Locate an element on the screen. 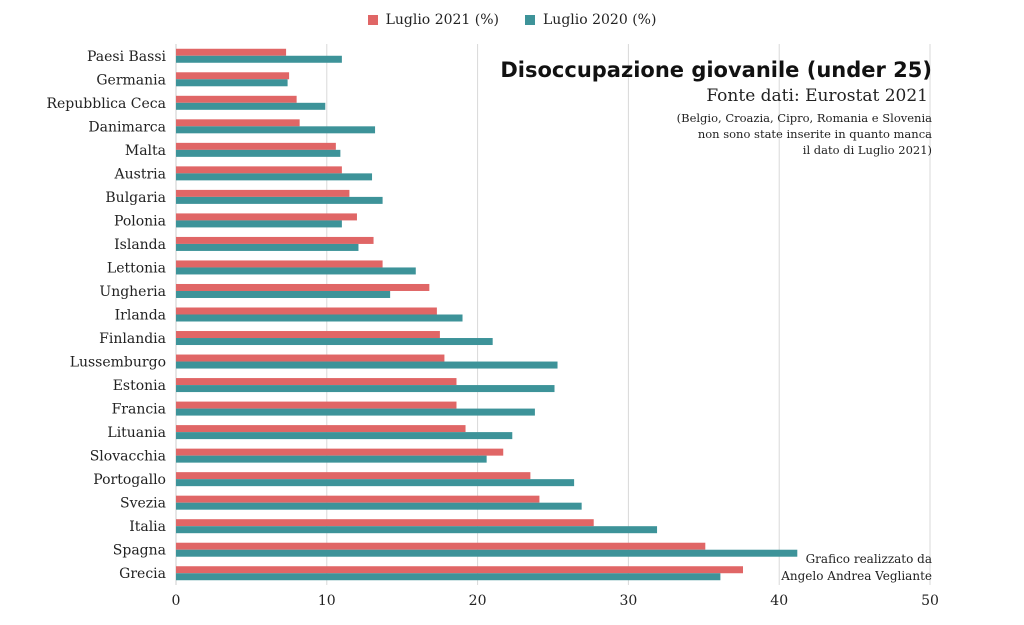 The image size is (1024, 625). category-label: Malta is located at coordinates (145, 151).